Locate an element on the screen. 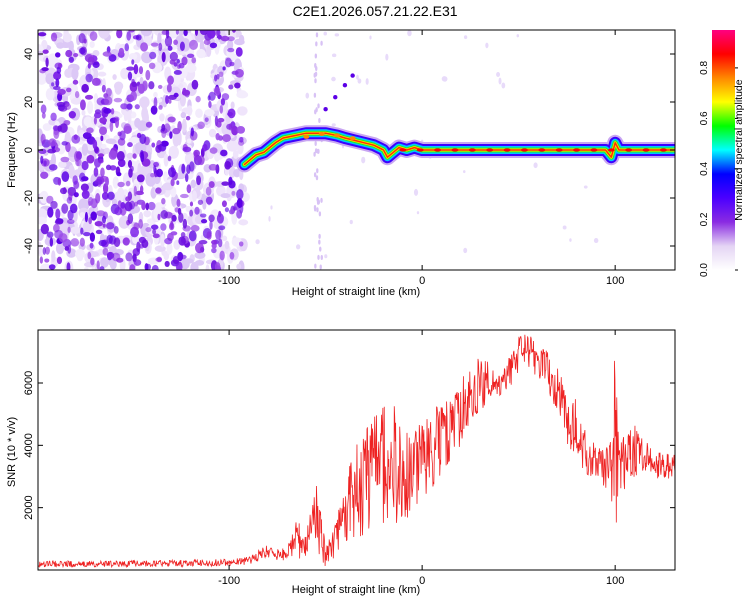 Image resolution: width=750 pixels, height=605 pixels. snr-x-axis-title: Height of straight line (km) is located at coordinates (356, 590).